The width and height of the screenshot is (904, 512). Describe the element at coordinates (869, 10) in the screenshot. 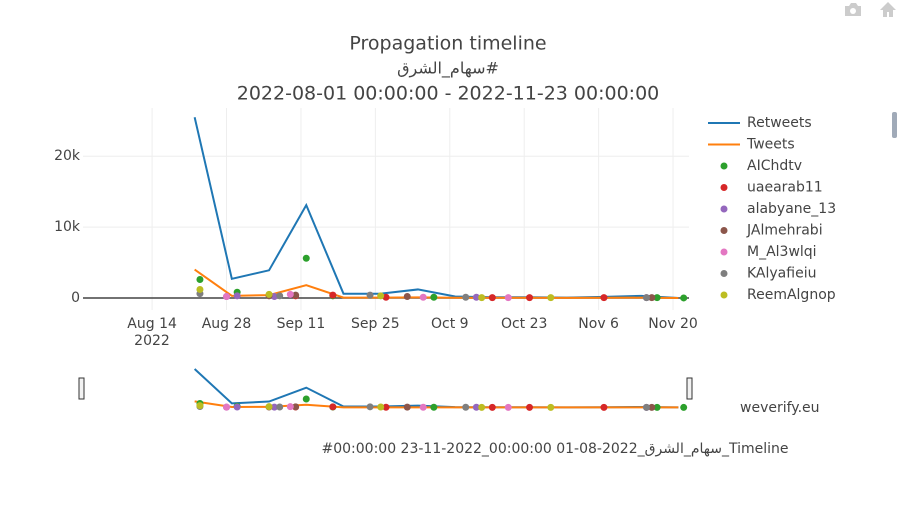

I see `modebar` at that location.